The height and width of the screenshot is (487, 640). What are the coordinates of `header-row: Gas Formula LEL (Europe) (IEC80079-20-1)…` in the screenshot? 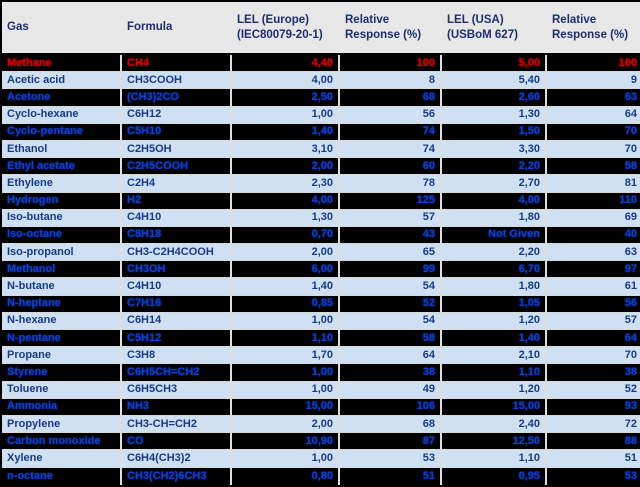 It's located at (321, 28).